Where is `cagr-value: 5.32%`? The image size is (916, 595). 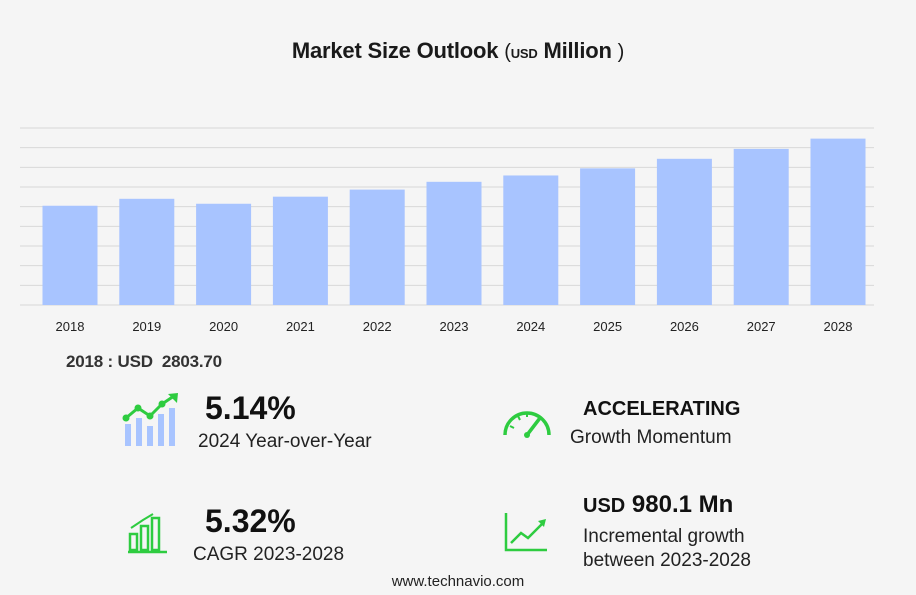 cagr-value: 5.32% is located at coordinates (250, 521).